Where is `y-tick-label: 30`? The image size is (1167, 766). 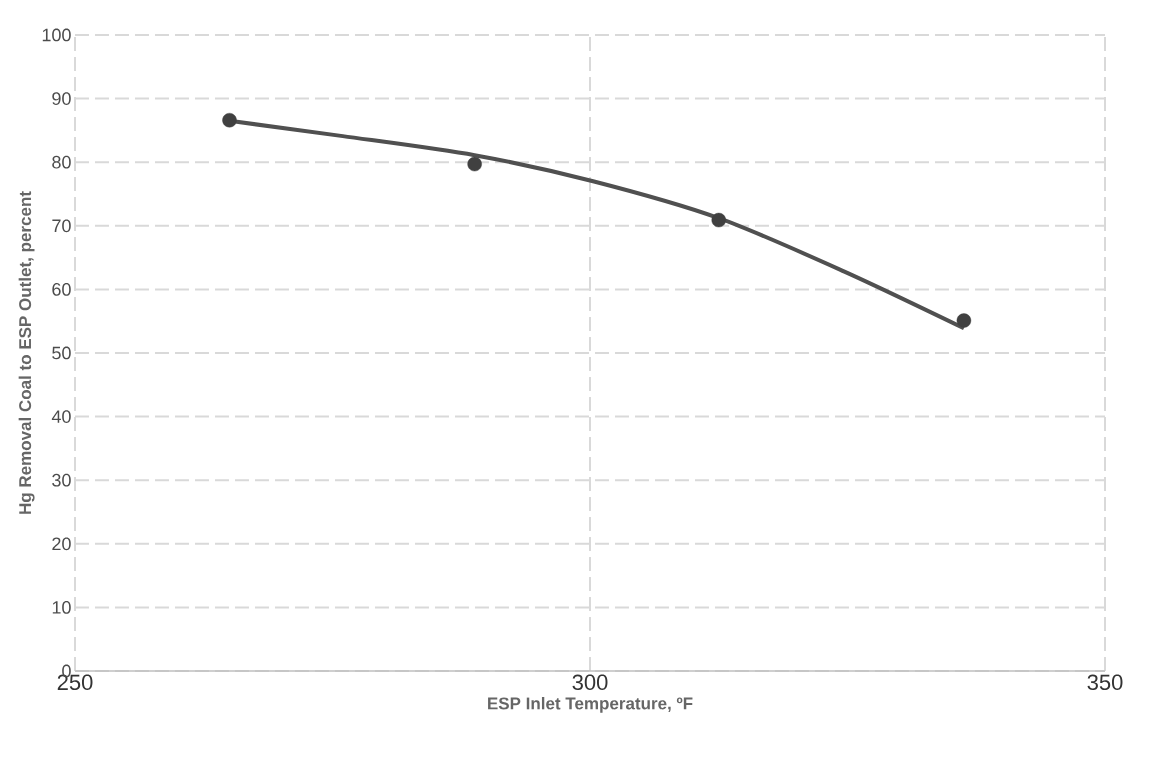
y-tick-label: 30 is located at coordinates (61, 480).